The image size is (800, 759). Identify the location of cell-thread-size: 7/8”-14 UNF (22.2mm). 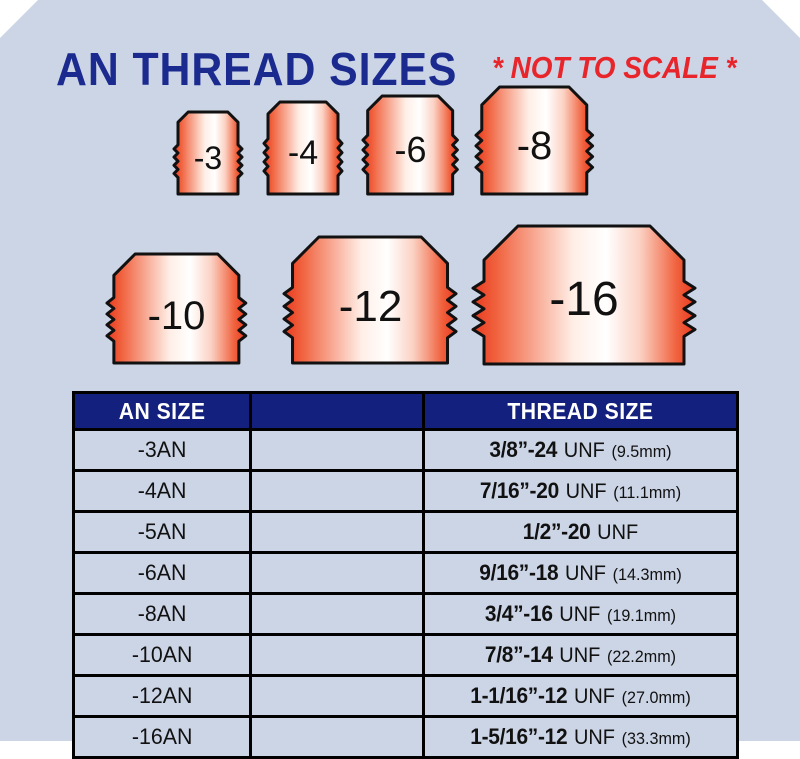
(580, 655).